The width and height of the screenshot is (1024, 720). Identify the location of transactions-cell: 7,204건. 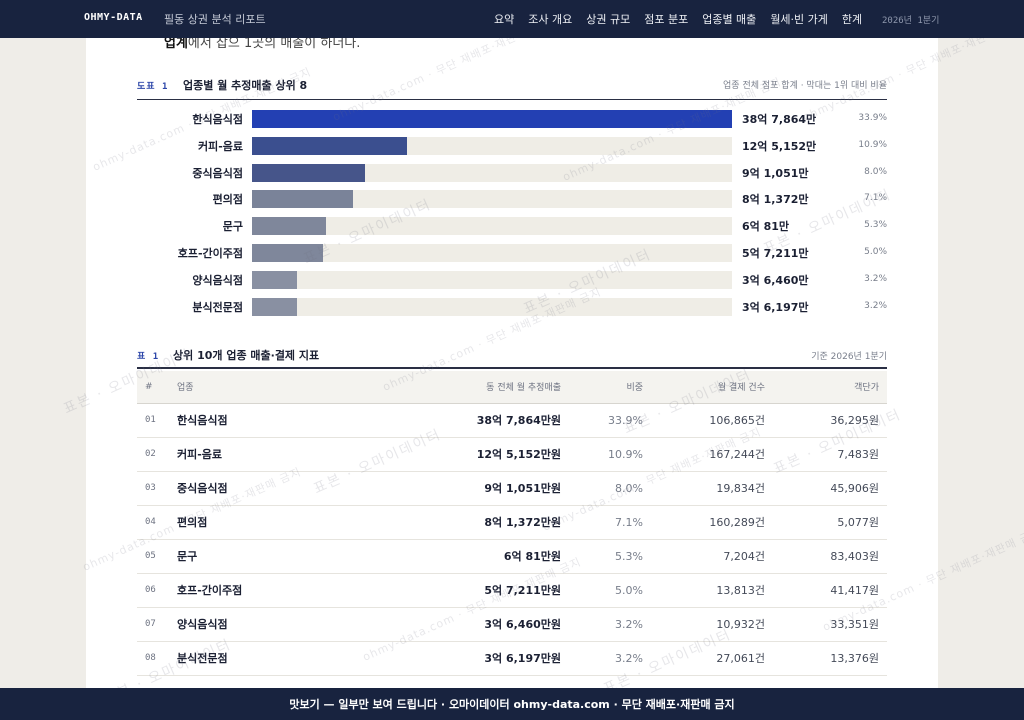
(712, 556).